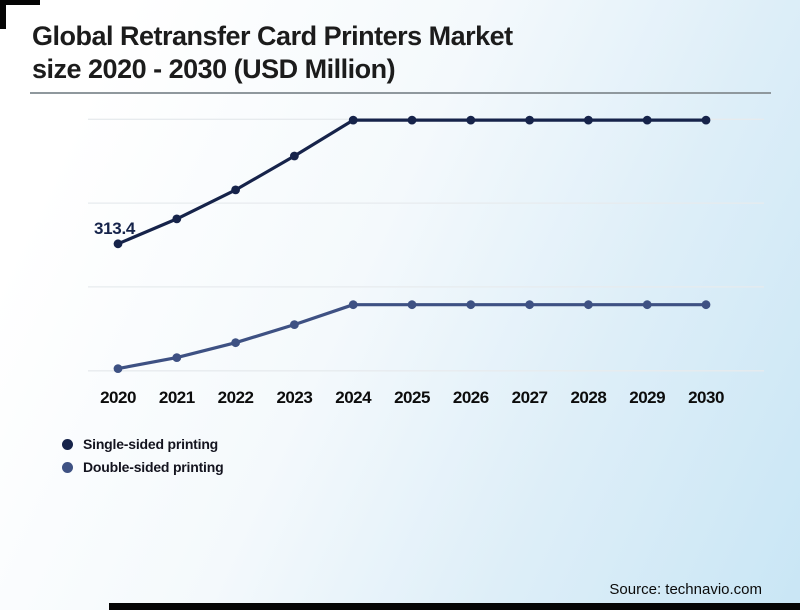 This screenshot has width=800, height=610. I want to click on x-axis-label: 2025, so click(412, 397).